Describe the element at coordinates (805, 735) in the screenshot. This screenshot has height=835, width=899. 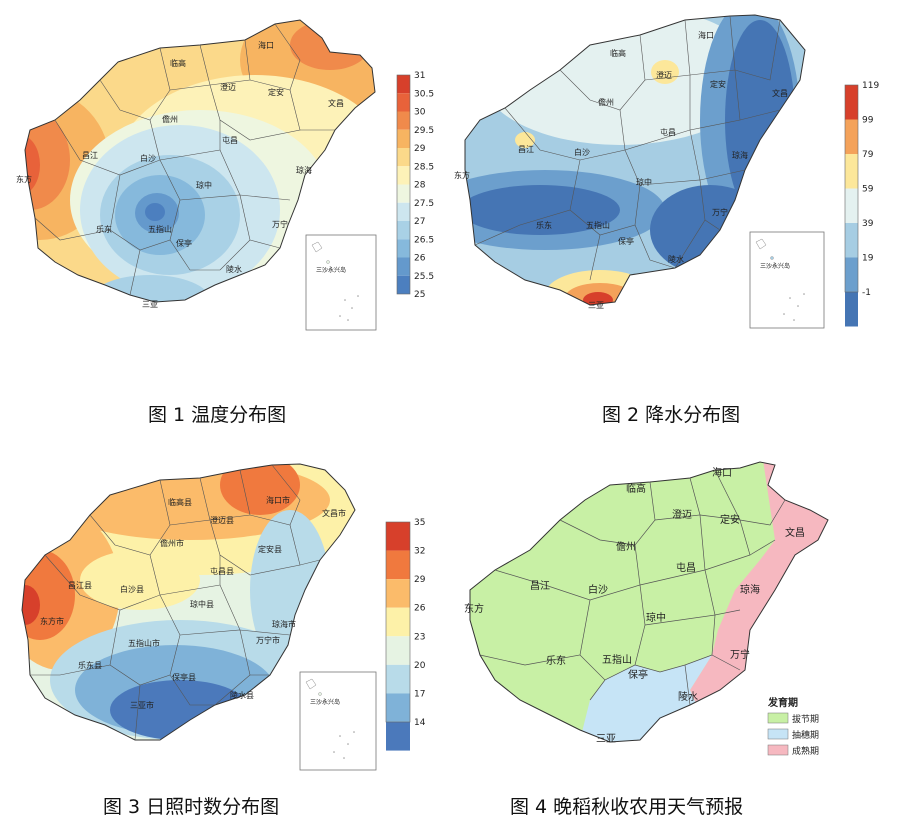
I see `legend-label: 抽穗期` at that location.